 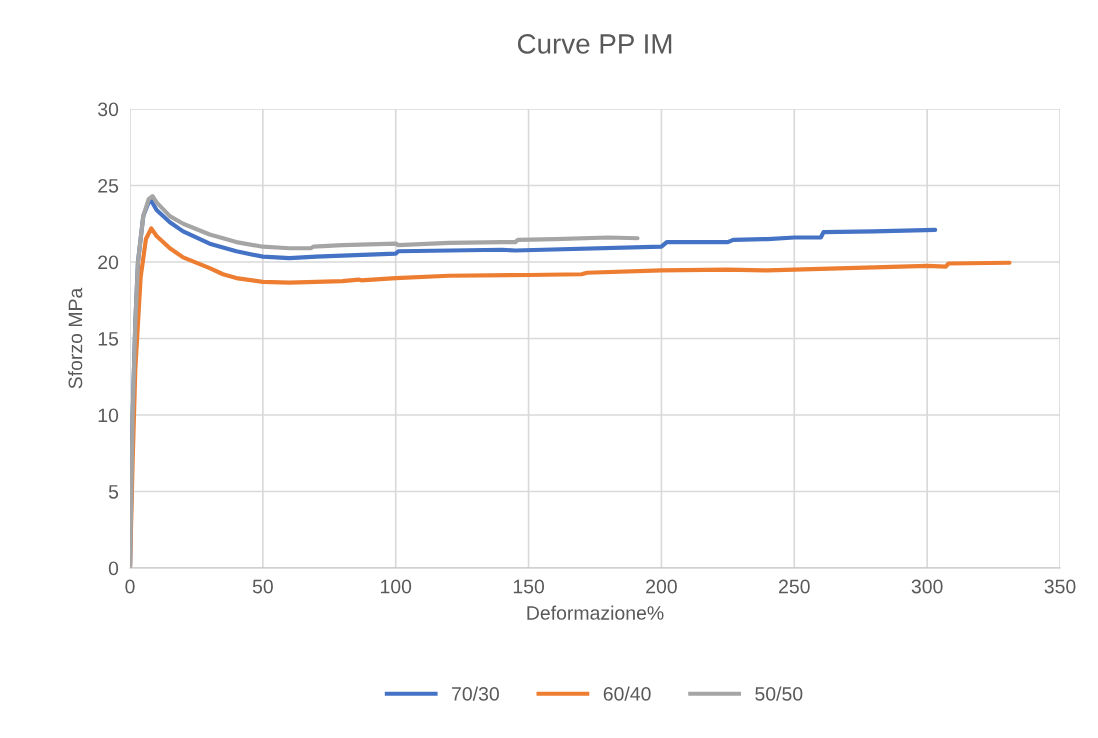 What do you see at coordinates (130, 586) in the screenshot?
I see `x-tick-label: 0` at bounding box center [130, 586].